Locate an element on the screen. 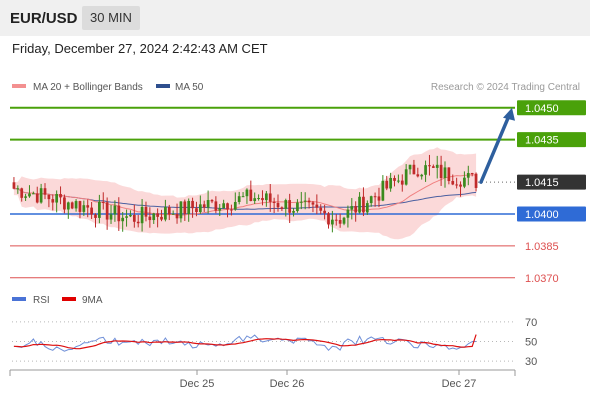 The height and width of the screenshot is (400, 590). legend-swatch-rsi is located at coordinates (19, 299).